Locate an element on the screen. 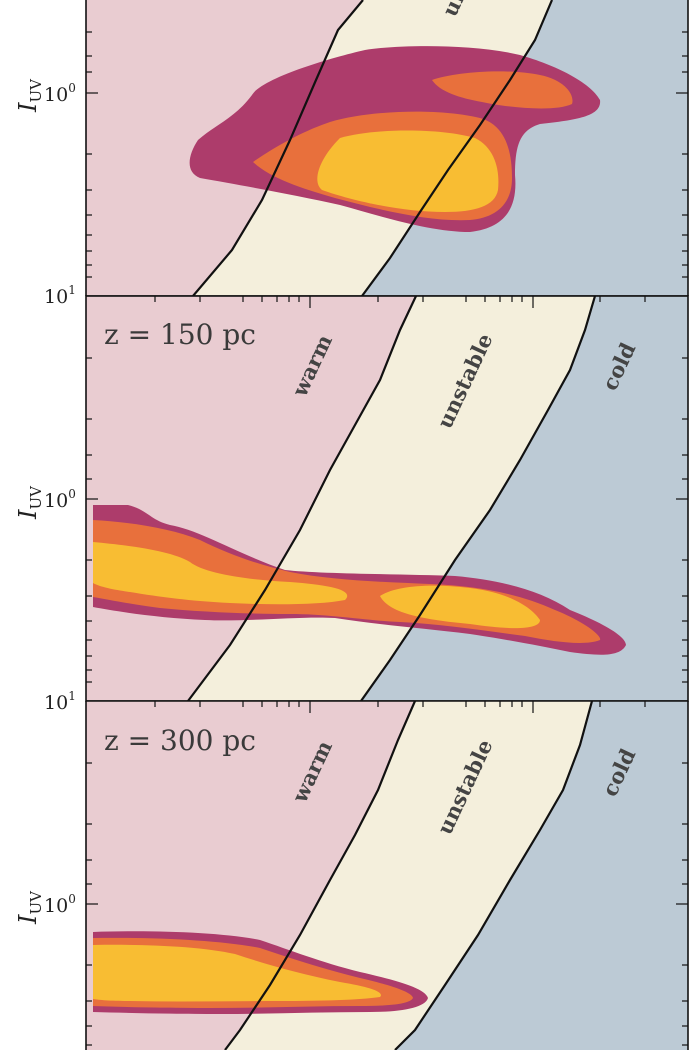  cold-region is located at coordinates (541, 875).